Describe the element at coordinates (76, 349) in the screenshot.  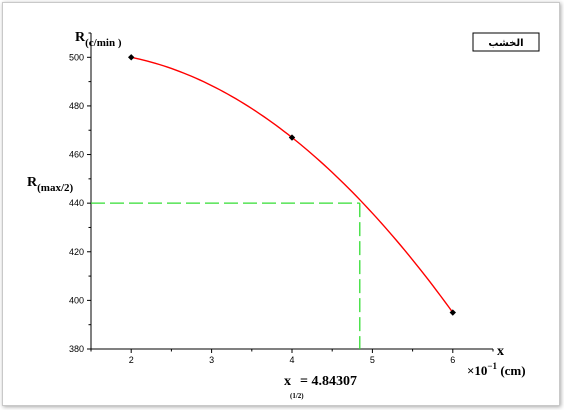
I see `y-tick-label: 380` at that location.